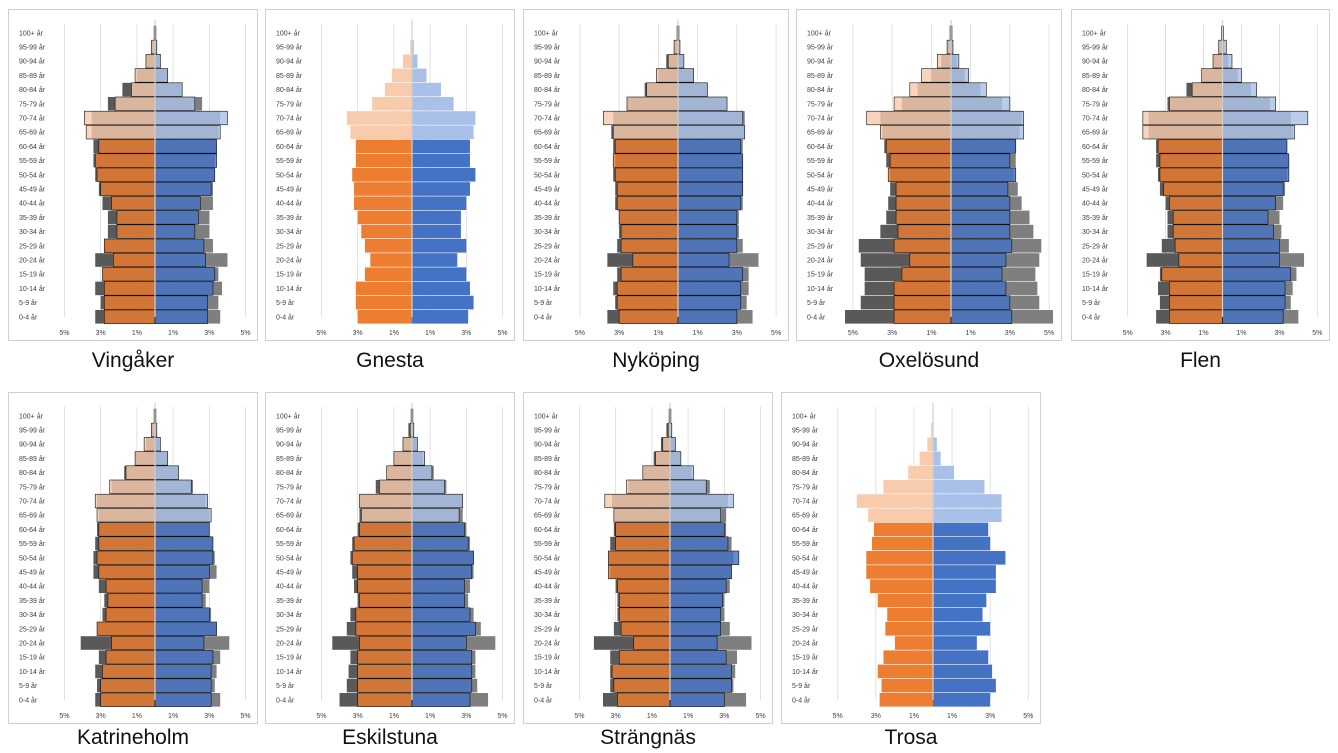  I want to click on age-tick-label: 40-44 år, so click(820, 204).